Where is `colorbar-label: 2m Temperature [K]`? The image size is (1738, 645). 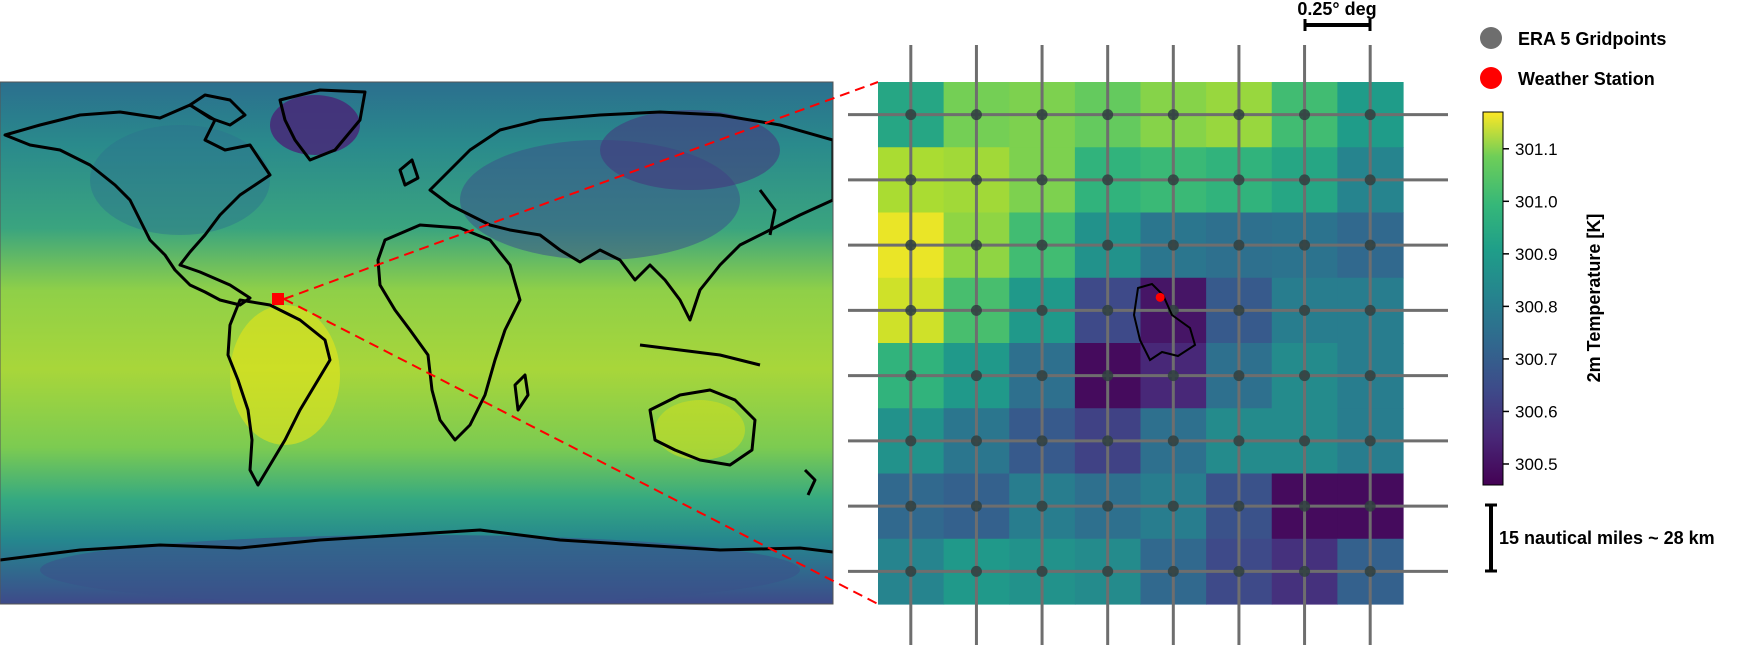 colorbar-label: 2m Temperature [K] is located at coordinates (1594, 298).